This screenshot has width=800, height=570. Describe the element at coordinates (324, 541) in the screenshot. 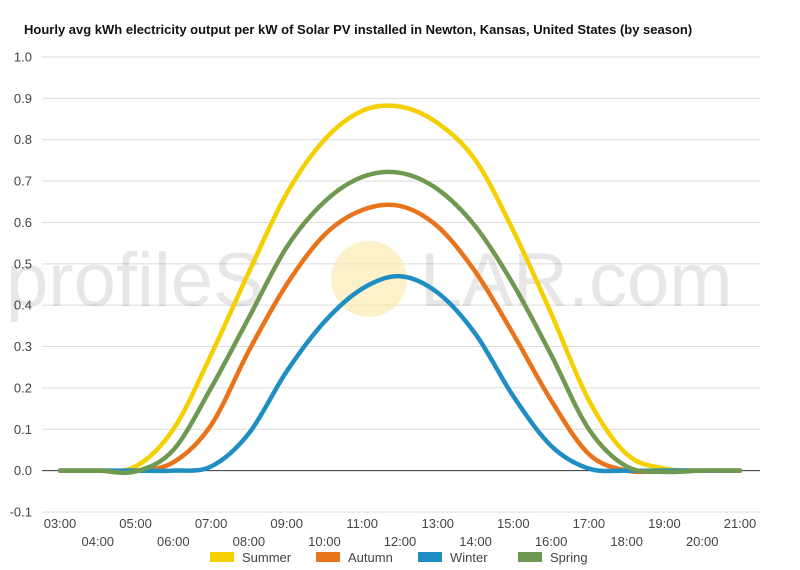

I see `x-tick-label: 10:00` at that location.